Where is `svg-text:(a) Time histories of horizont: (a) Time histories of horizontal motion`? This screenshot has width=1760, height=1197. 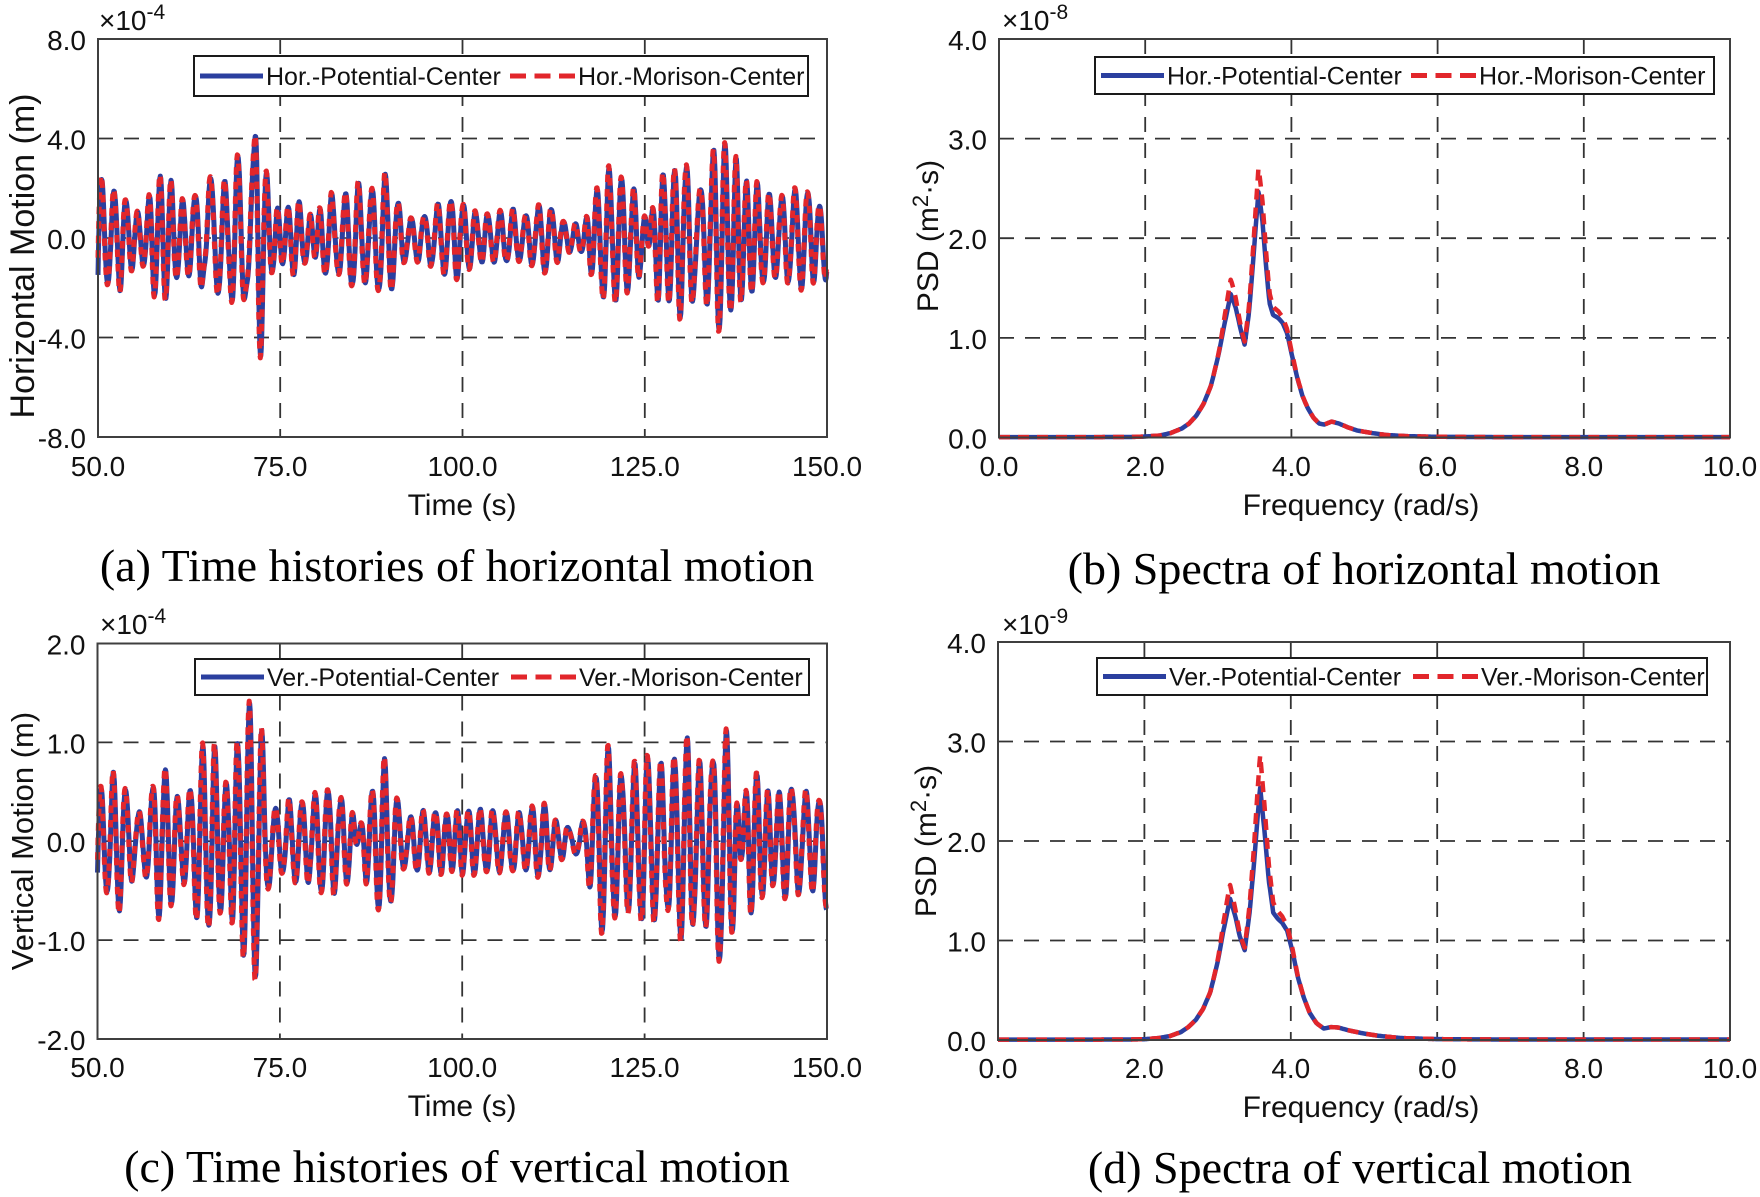
svg-text:(a) Time histories of horizont: (a) Time histories of horizontal motion is located at coordinates (457, 565).